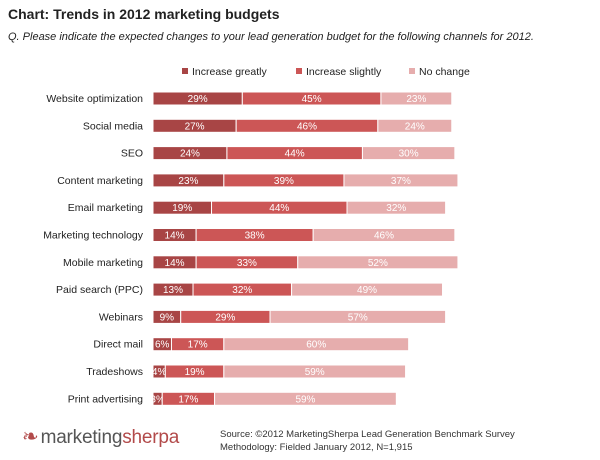 This screenshot has width=600, height=460. I want to click on bar-value-label: 49%, so click(367, 290).